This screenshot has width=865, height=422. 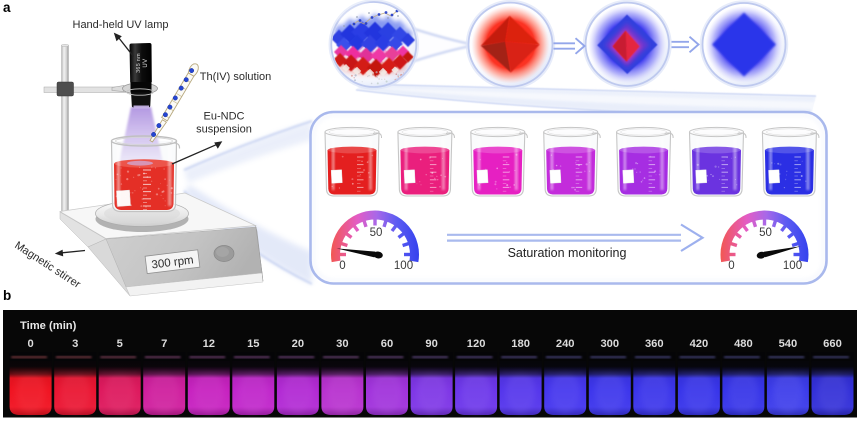 What do you see at coordinates (832, 344) in the screenshot?
I see `svg-text: 660` at bounding box center [832, 344].